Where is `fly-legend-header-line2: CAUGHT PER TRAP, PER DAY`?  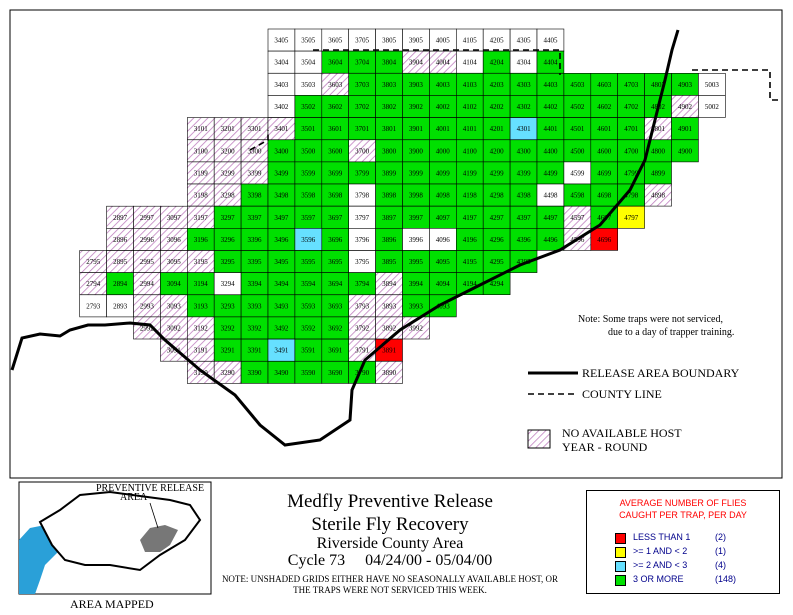
fly-legend-header-line2: CAUGHT PER TRAP, PER DAY is located at coordinates (683, 515).